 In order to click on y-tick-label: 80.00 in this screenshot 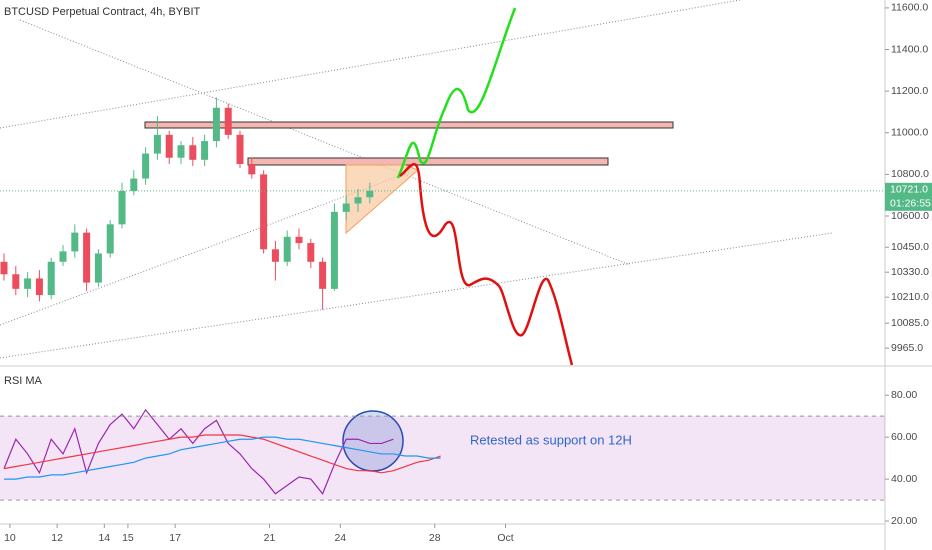, I will do `click(904, 395)`.